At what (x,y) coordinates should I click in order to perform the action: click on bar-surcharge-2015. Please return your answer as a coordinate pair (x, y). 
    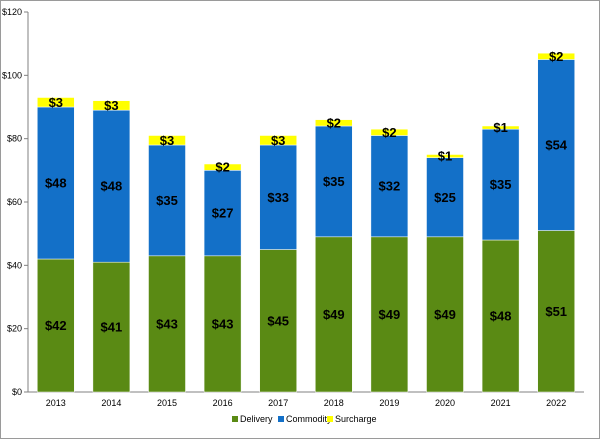
    Looking at the image, I should click on (167, 140).